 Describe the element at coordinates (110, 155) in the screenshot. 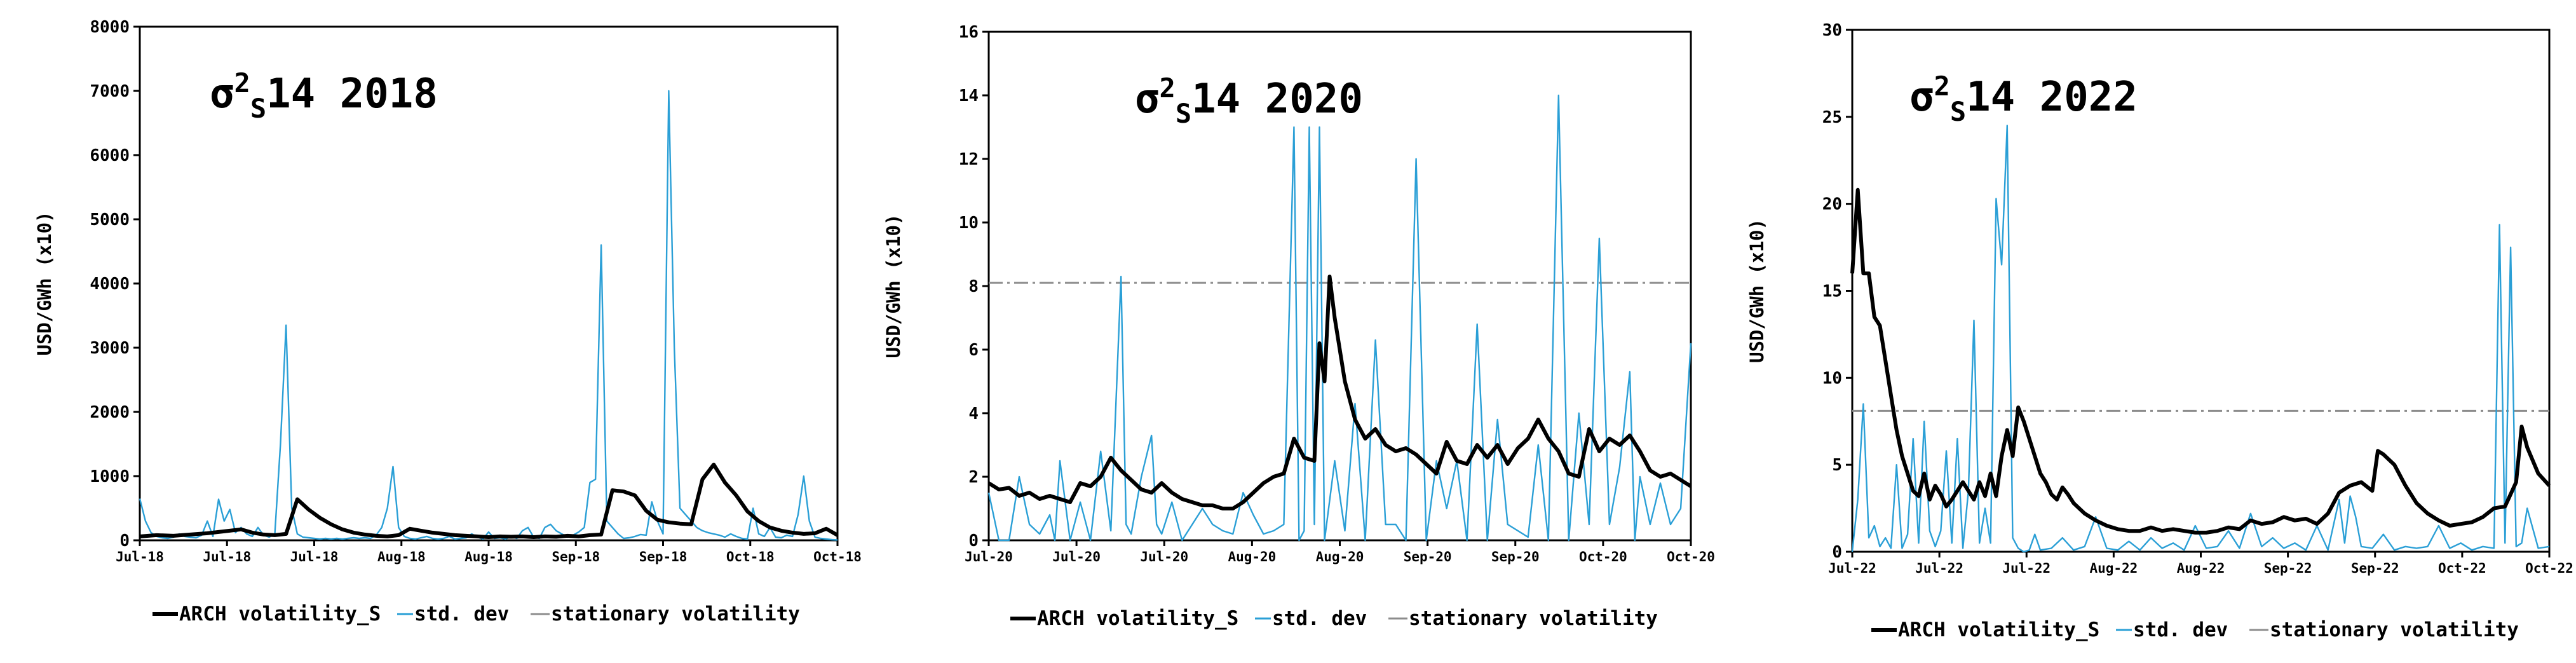

I see `y-tick-label: 6000` at that location.